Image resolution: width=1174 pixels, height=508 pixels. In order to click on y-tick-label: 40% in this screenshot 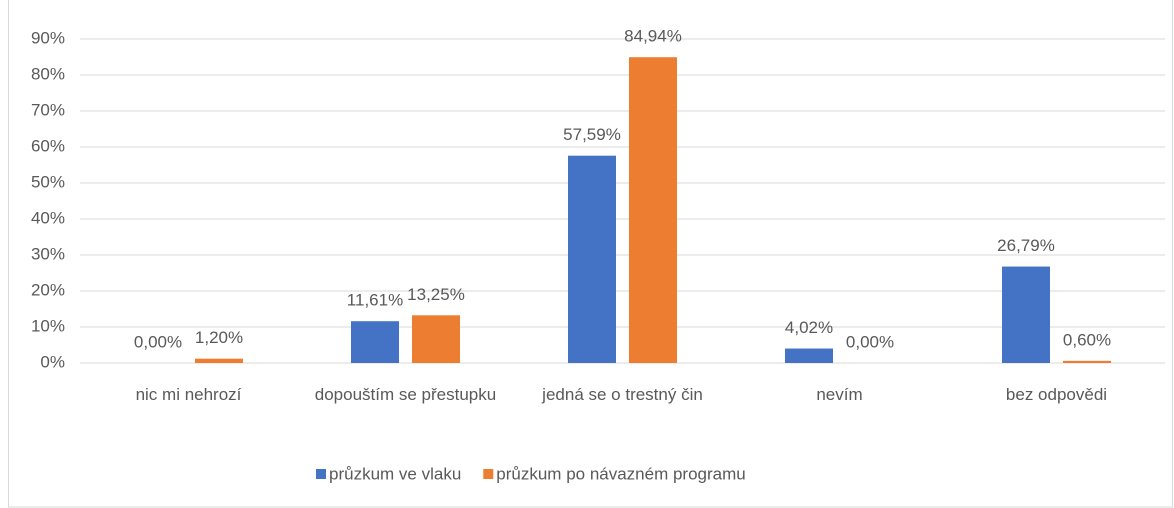, I will do `click(48, 217)`.